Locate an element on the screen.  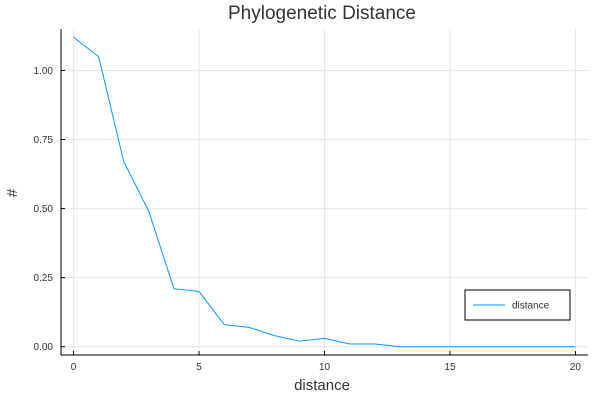
legend-label-0: distance is located at coordinates (531, 306).